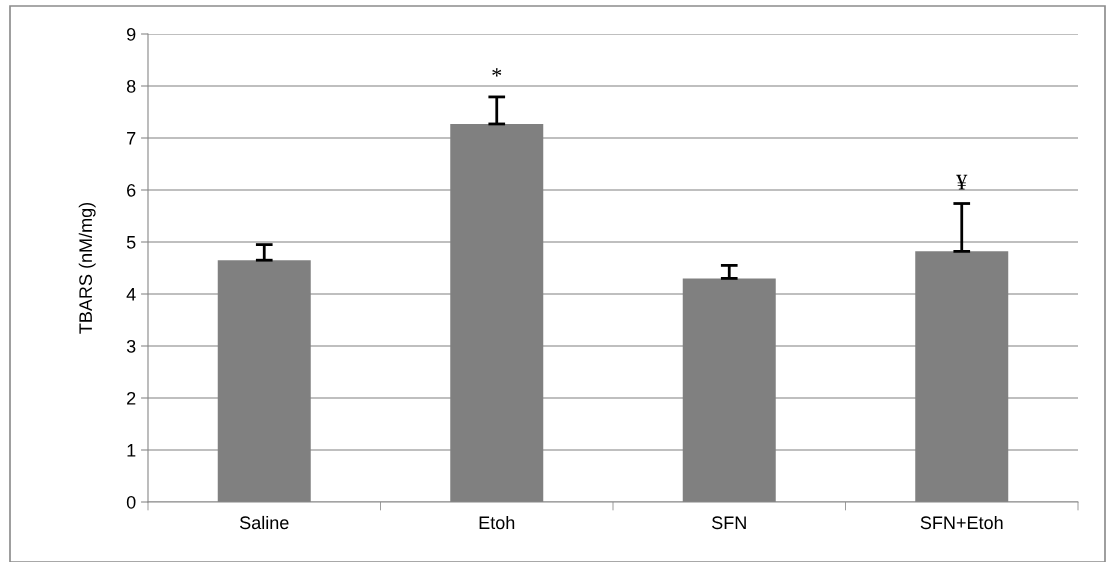  What do you see at coordinates (87, 268) in the screenshot?
I see `y-axis-title: TBARS (nM/mg)` at bounding box center [87, 268].